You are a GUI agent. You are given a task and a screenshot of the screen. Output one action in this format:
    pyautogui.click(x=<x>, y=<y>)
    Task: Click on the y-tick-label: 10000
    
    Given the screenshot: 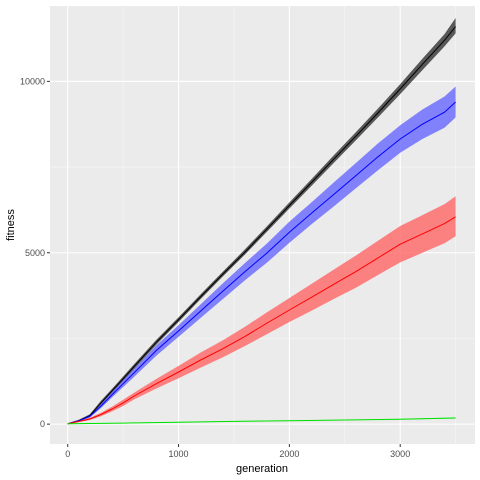 What is the action you would take?
    pyautogui.click(x=32, y=81)
    